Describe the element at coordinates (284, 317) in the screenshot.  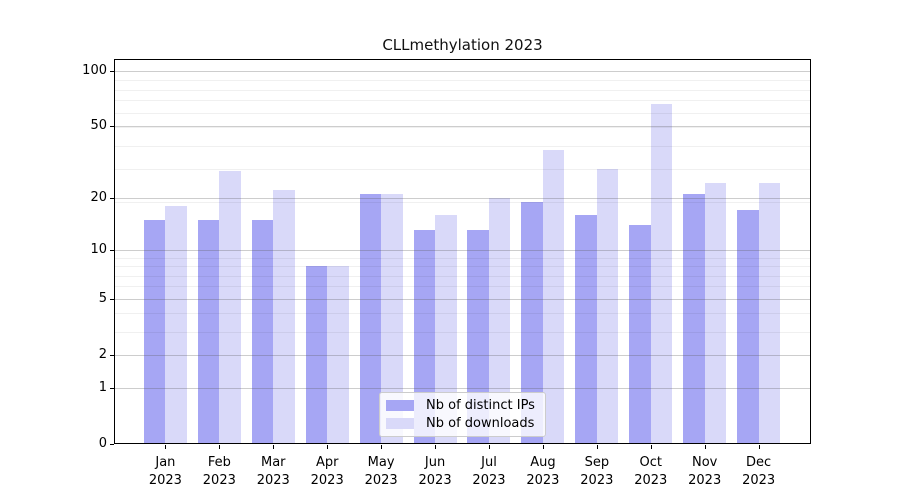
I see `bar-downloads-mar` at that location.